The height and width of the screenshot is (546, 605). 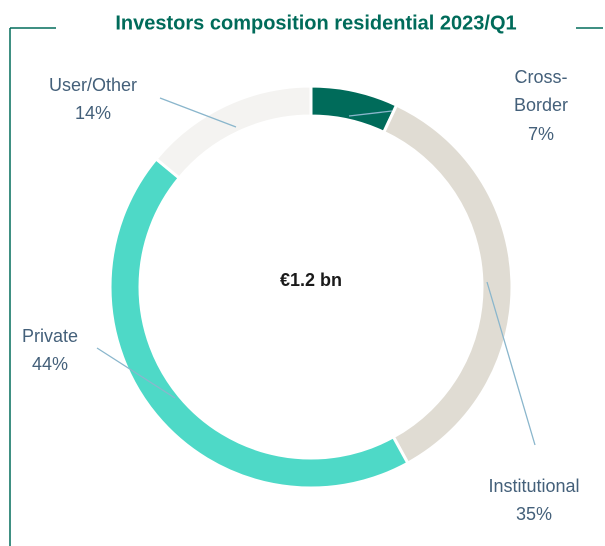 I want to click on category-label: Institutional, so click(x=533, y=486).